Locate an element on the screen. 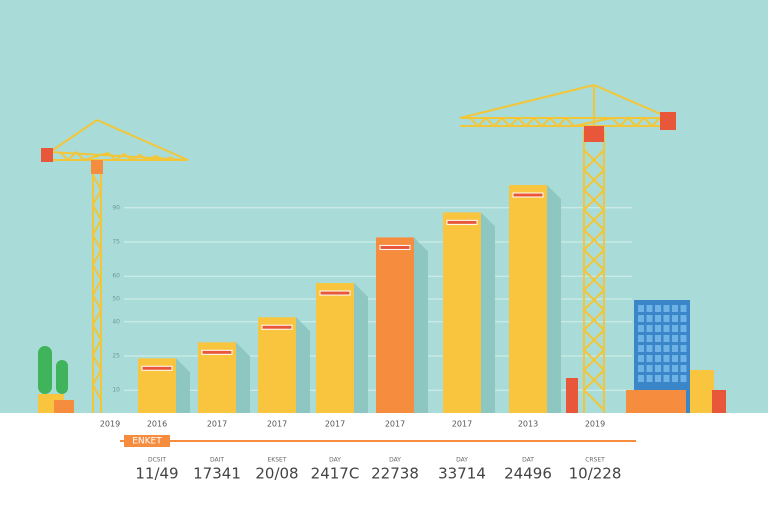  x-tick-label: 2016 is located at coordinates (157, 424).